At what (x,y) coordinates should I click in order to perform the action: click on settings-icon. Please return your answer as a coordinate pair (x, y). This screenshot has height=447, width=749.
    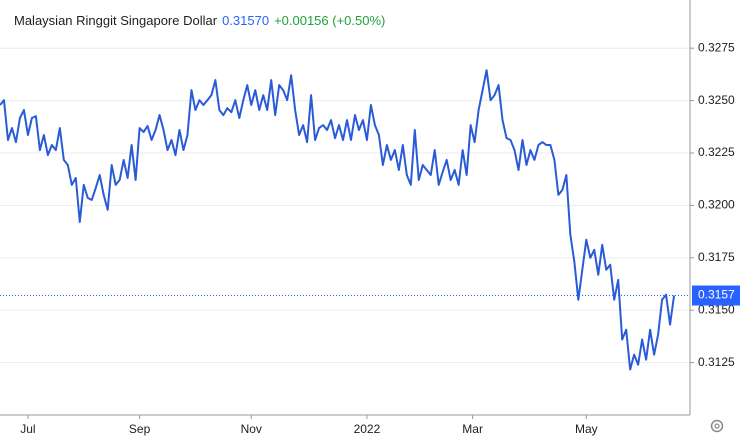
    Looking at the image, I should click on (717, 426).